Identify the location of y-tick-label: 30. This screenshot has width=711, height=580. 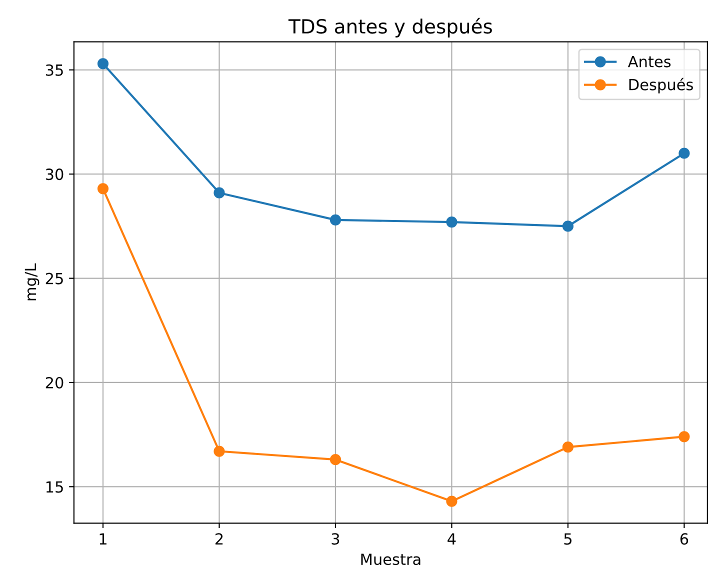
(55, 174).